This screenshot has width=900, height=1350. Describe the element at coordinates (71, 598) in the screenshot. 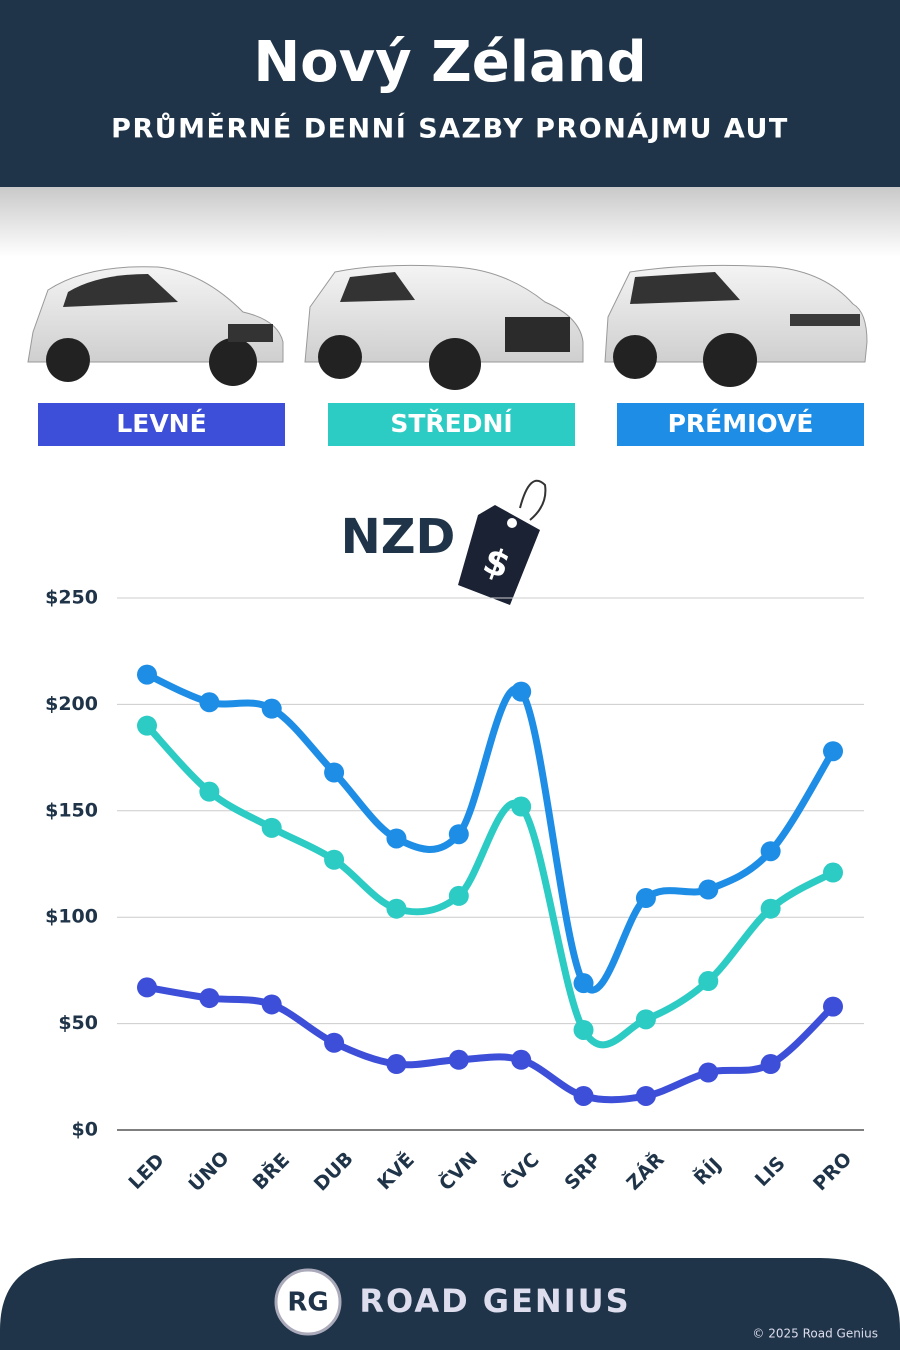

I see `y-tick-label: $250` at that location.